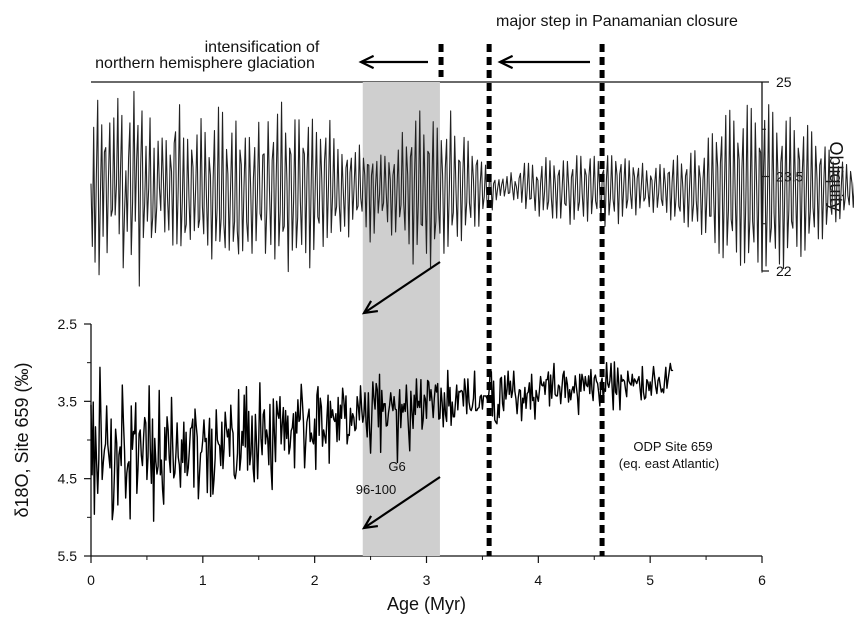 The image size is (854, 635). Describe the element at coordinates (370, 307) in the screenshot. I see `obliquity-arrow-head` at that location.